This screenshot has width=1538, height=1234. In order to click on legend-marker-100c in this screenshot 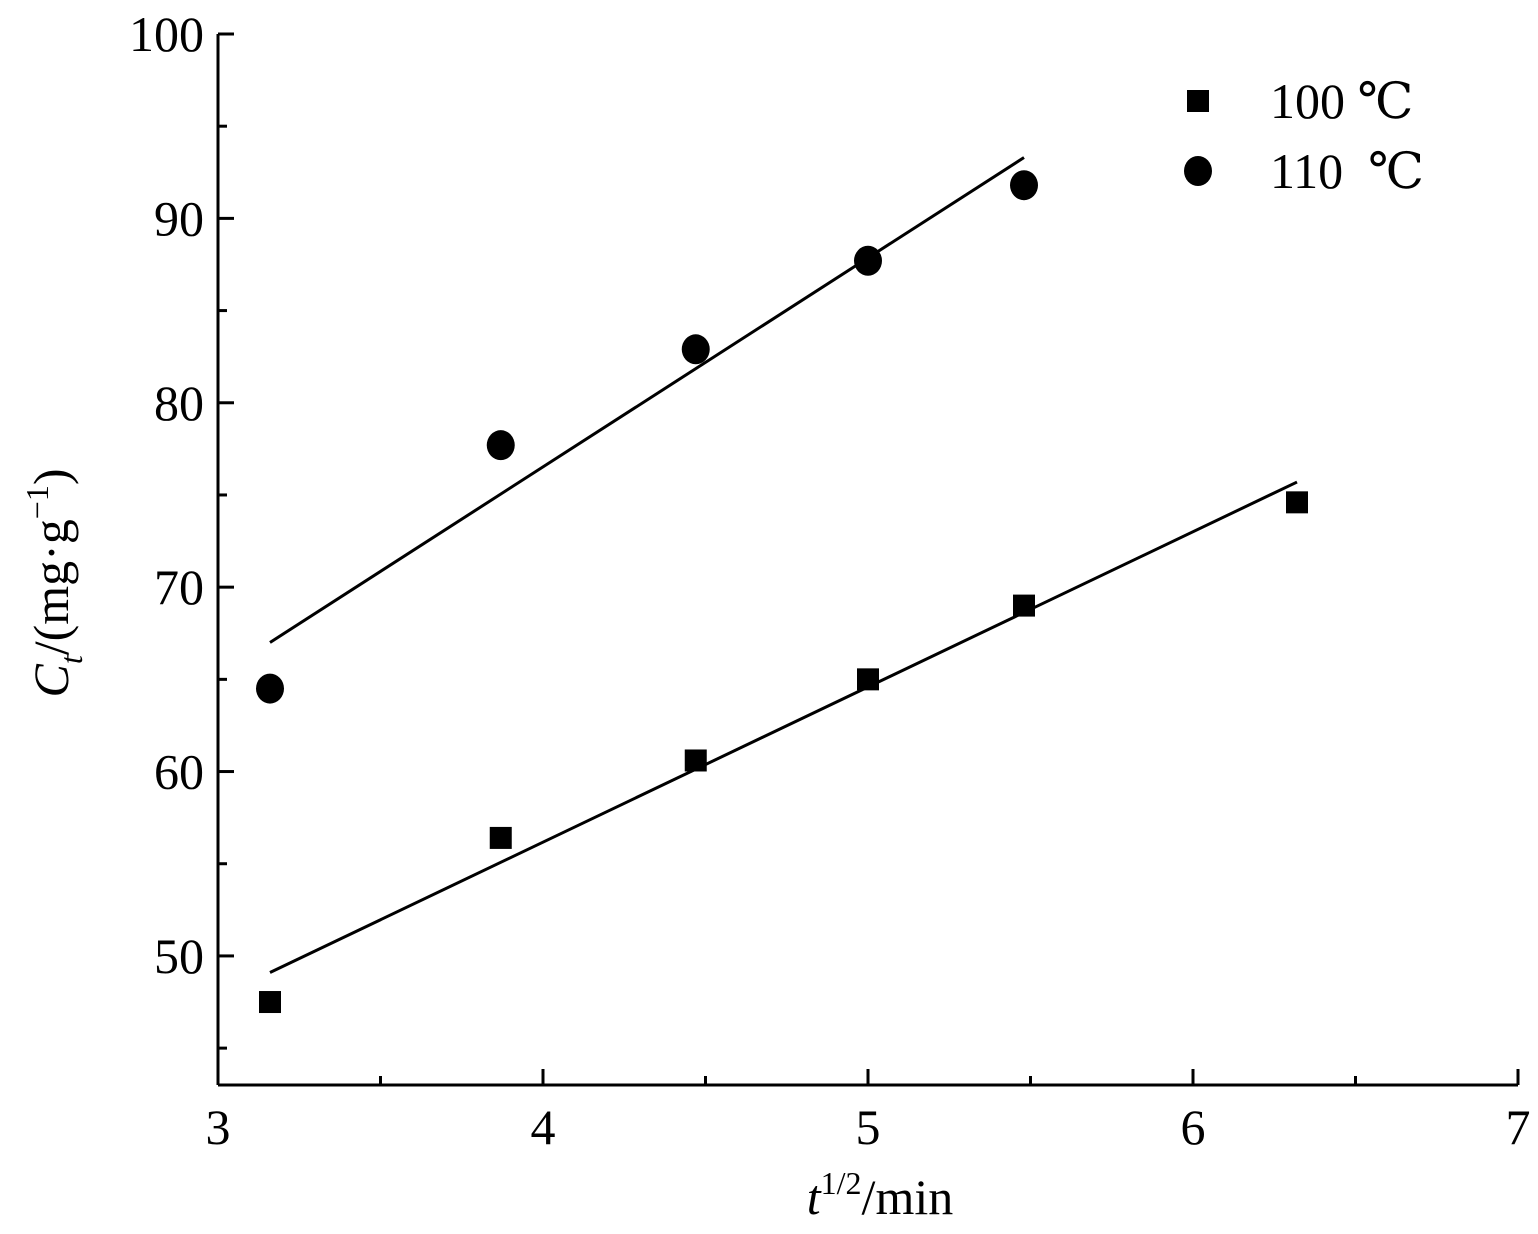, I will do `click(1198, 101)`.